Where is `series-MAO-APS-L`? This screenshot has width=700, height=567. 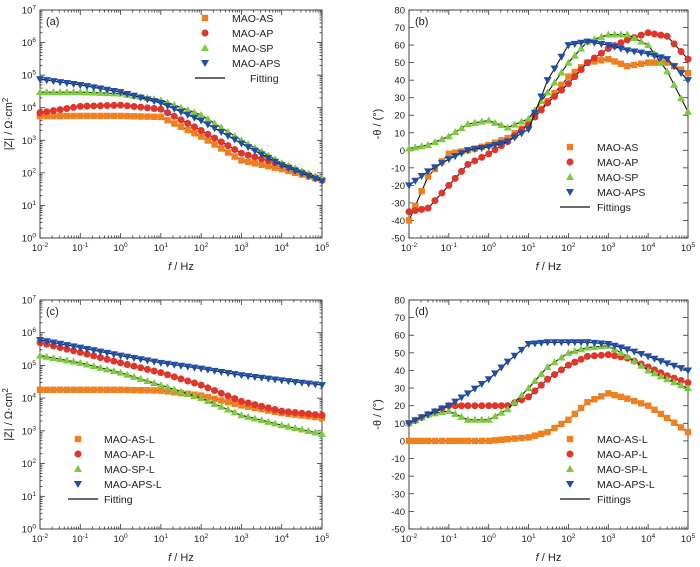
series-MAO-APS-L is located at coordinates (548, 383).